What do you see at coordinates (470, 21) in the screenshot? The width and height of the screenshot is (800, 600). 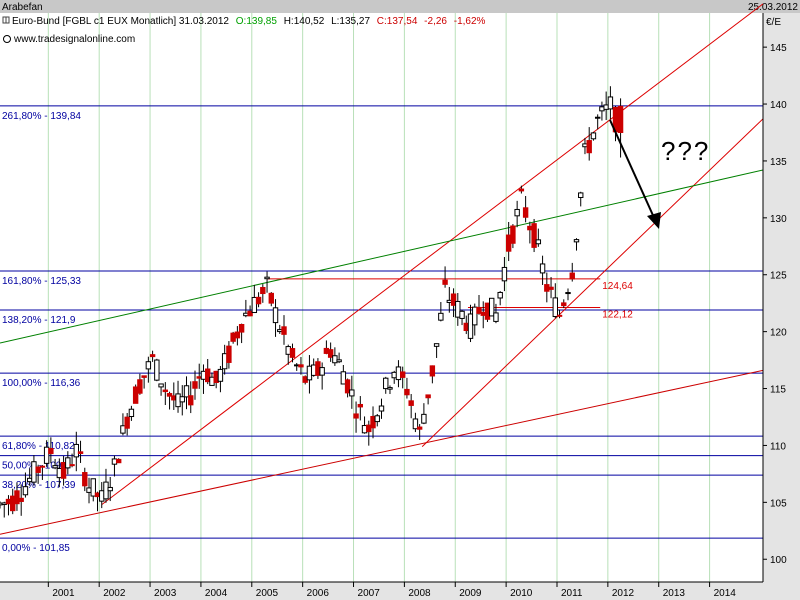 I see `change-pct-value: -1,62%` at bounding box center [470, 21].